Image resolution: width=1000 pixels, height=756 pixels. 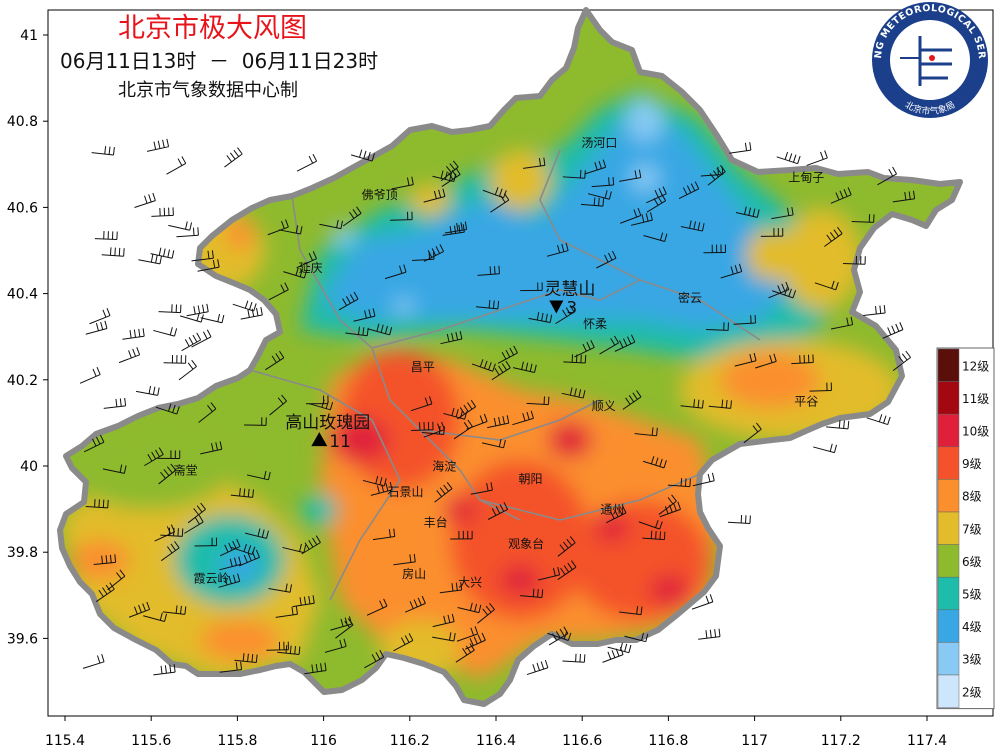 What do you see at coordinates (29, 36) in the screenshot?
I see `y-tick-label: 41` at bounding box center [29, 36].